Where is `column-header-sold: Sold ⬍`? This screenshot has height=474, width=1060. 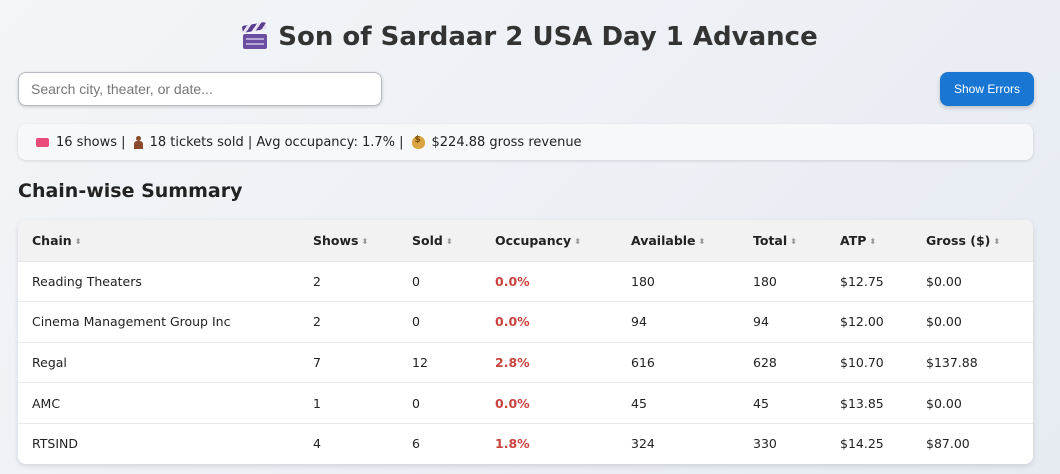 column-header-sold: Sold ⬍ is located at coordinates (453, 240).